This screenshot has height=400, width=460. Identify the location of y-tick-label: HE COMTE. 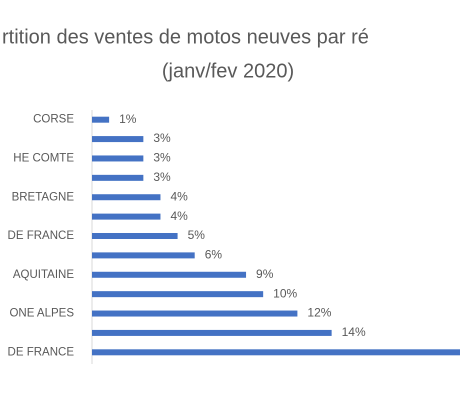
(43, 158).